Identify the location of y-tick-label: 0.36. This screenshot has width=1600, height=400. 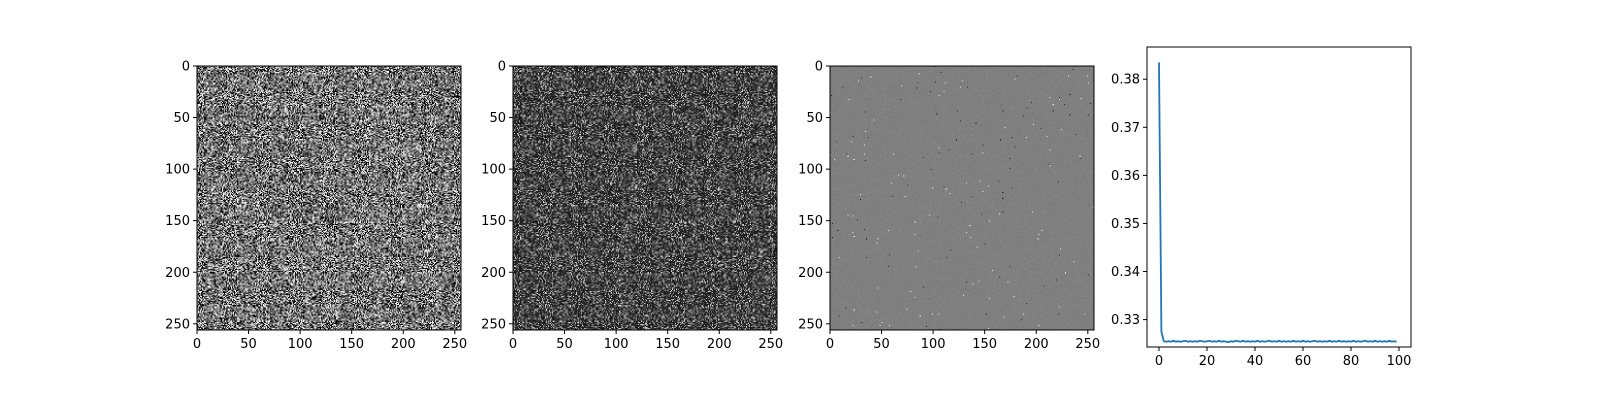
(1125, 176).